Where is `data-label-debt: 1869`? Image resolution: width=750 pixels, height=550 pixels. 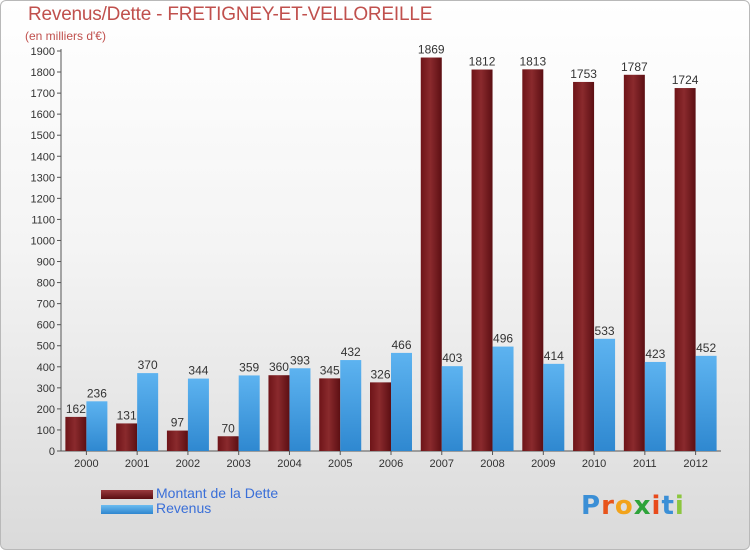
data-label-debt: 1869 is located at coordinates (431, 50).